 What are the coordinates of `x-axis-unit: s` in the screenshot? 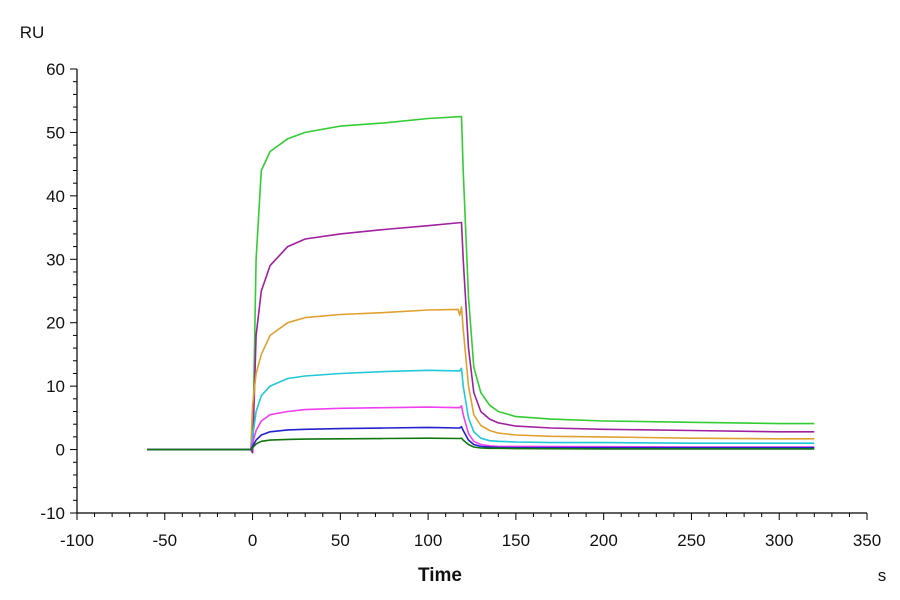 It's located at (882, 575).